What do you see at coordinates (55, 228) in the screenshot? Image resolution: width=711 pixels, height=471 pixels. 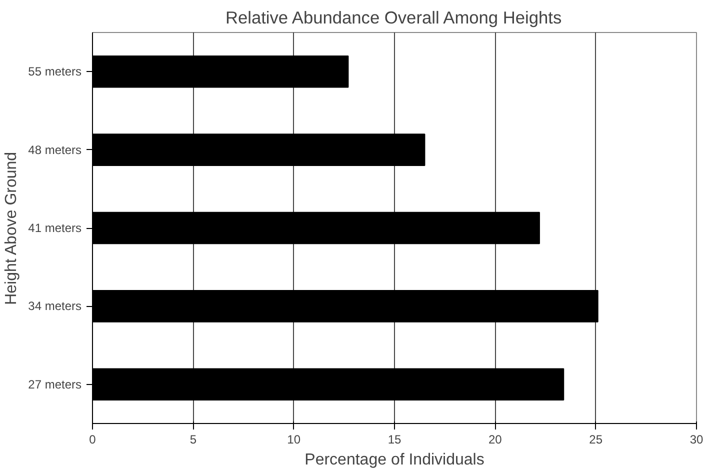 I see `y-tick-label: 41 meters` at bounding box center [55, 228].